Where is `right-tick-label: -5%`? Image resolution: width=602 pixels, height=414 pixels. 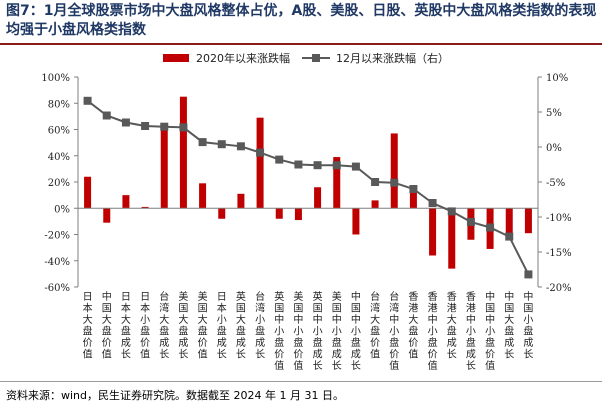 right-tick-label: -5% is located at coordinates (555, 183).